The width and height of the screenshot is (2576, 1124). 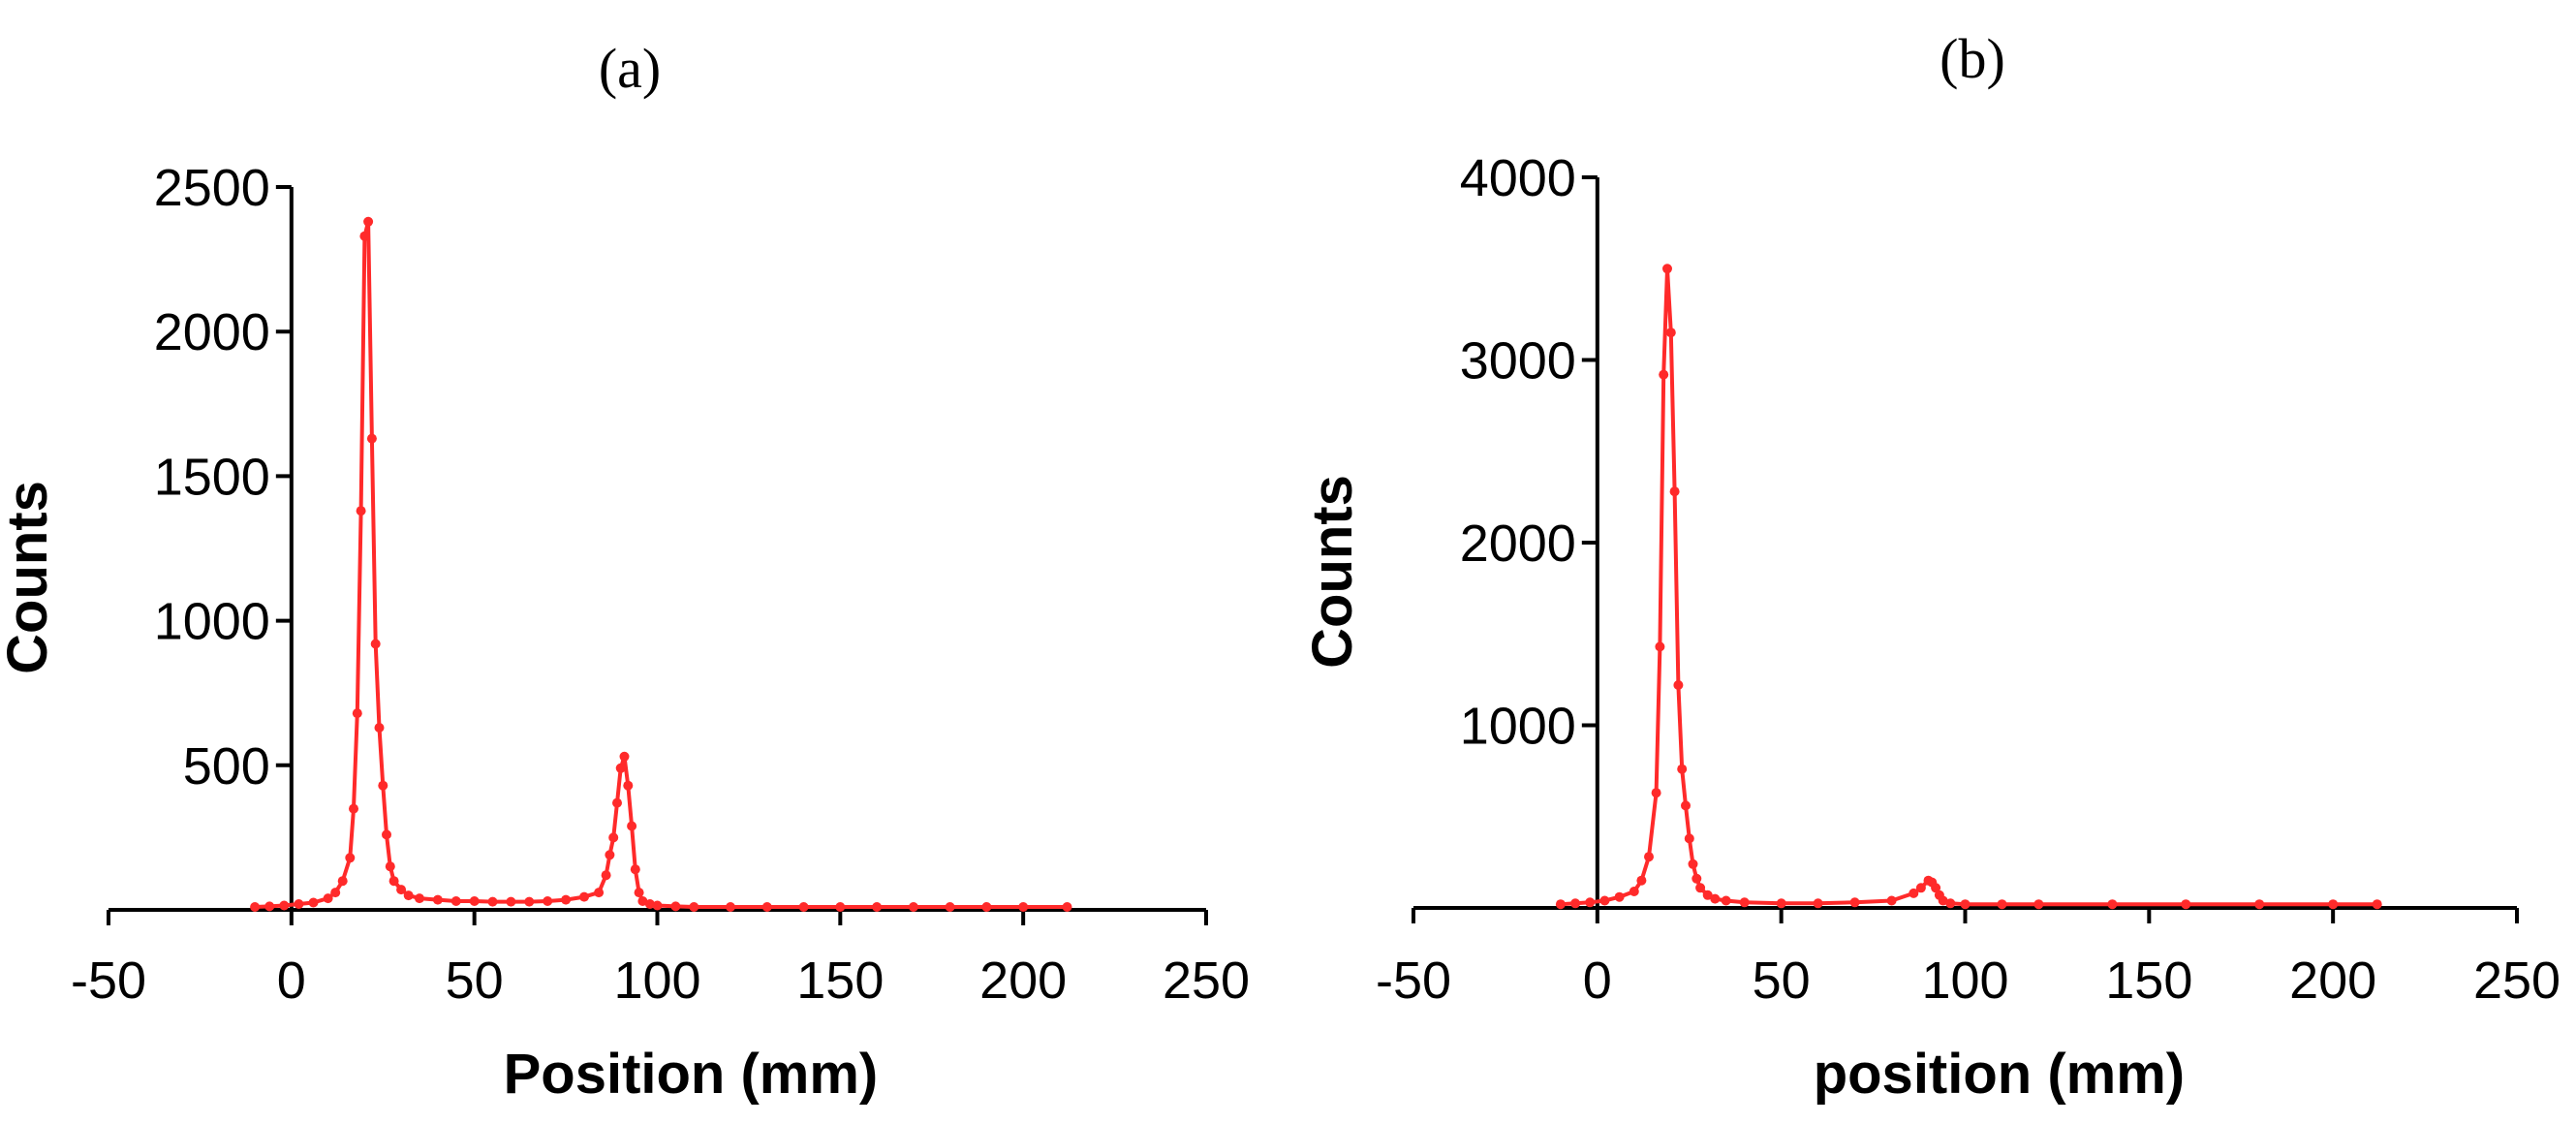 What do you see at coordinates (226, 766) in the screenshot?
I see `y-tick-label: 500` at bounding box center [226, 766].